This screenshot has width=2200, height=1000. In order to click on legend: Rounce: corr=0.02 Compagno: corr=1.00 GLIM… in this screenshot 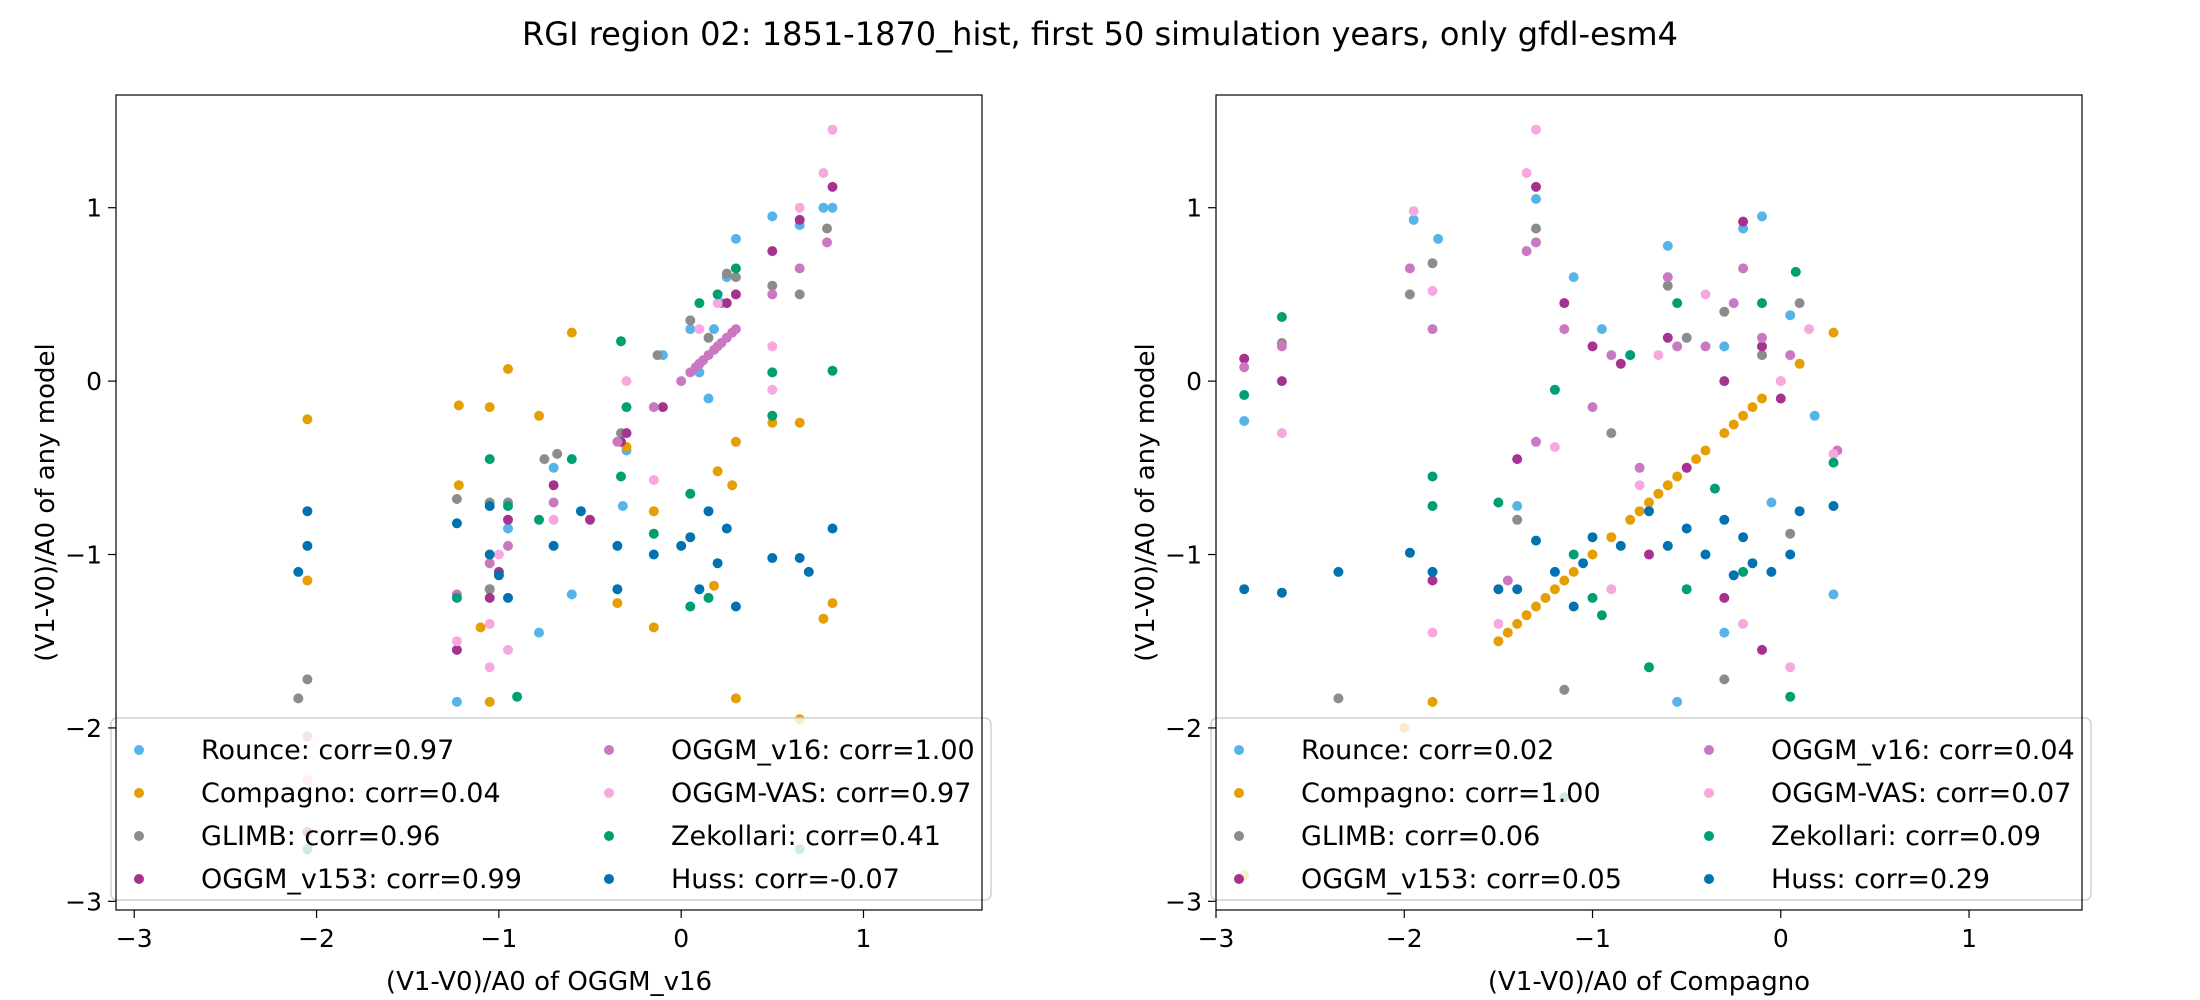, I will do `click(1651, 809)`.